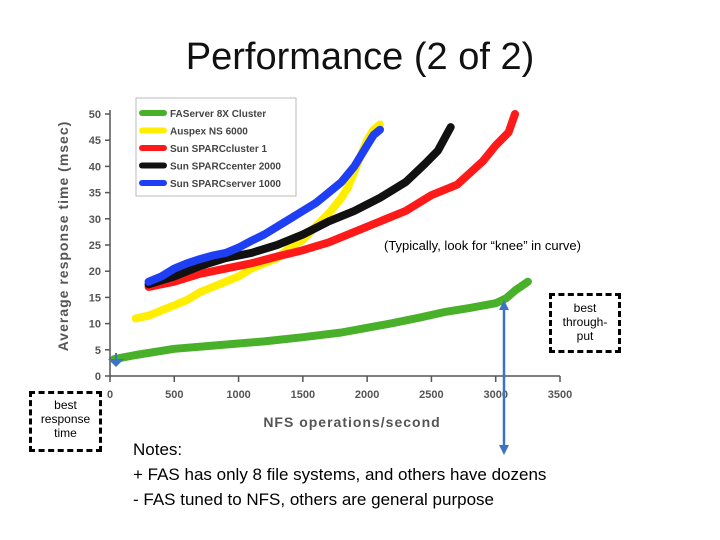  I want to click on legend-label: Sun SPARCcluster 1, so click(218, 149).